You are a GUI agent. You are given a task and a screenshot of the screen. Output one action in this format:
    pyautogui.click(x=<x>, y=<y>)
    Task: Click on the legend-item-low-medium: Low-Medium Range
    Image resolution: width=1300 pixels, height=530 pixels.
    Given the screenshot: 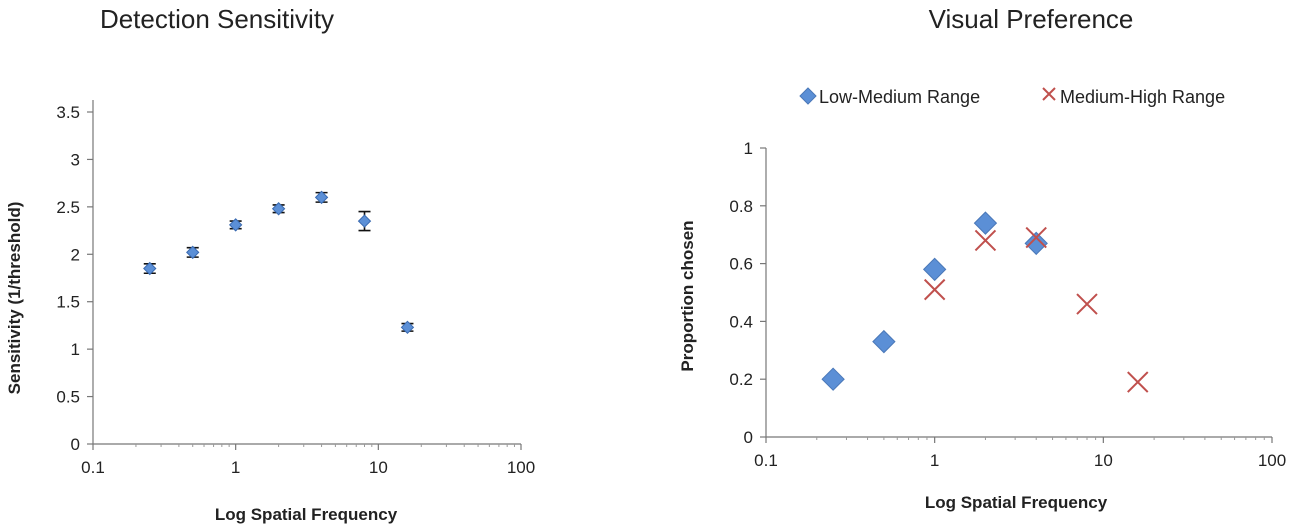 What is the action you would take?
    pyautogui.click(x=889, y=97)
    